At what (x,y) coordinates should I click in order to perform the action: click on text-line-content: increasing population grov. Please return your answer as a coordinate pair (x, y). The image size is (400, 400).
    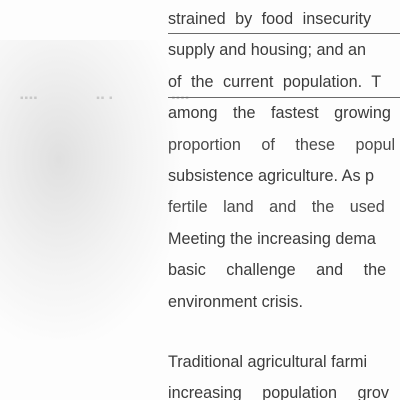
    Looking at the image, I should click on (278, 392).